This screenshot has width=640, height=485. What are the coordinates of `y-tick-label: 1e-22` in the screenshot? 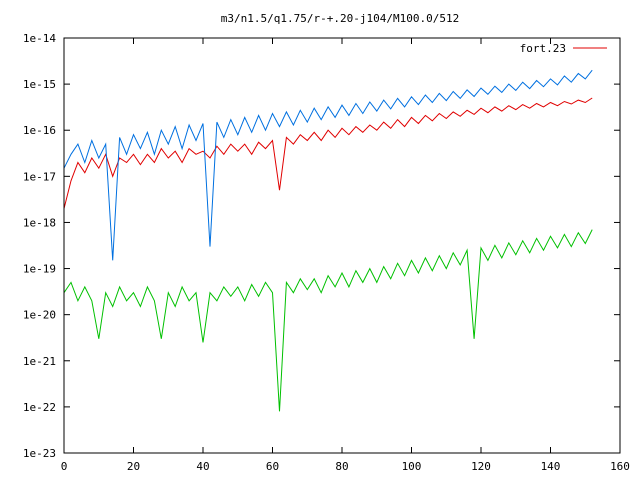 It's located at (39, 407).